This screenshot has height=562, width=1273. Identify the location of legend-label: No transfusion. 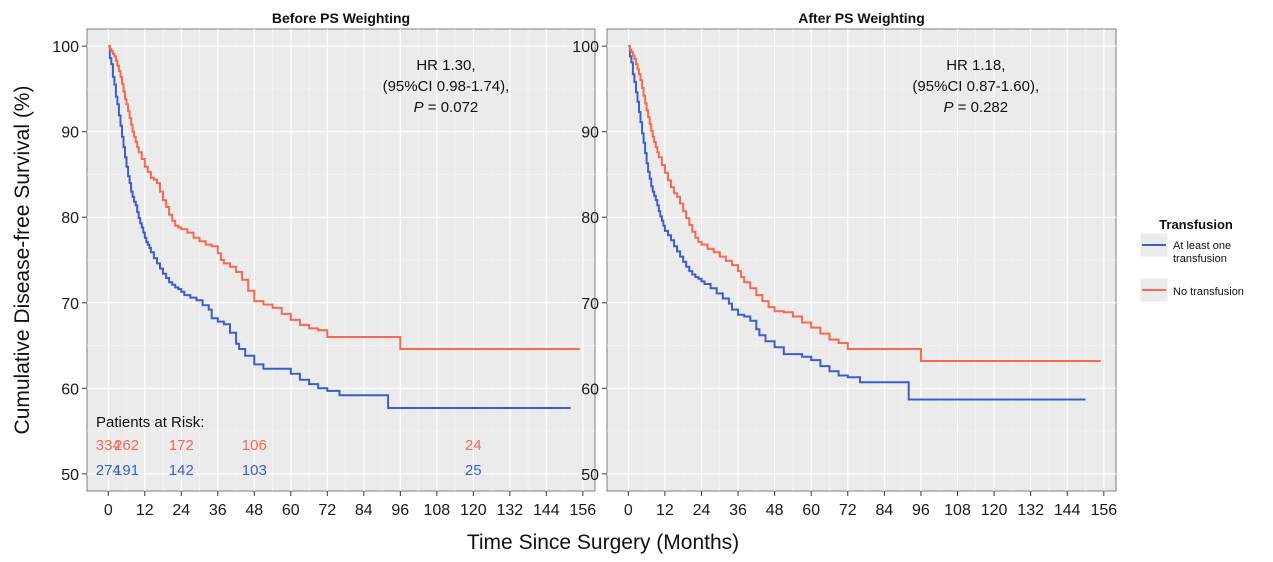
(1208, 292).